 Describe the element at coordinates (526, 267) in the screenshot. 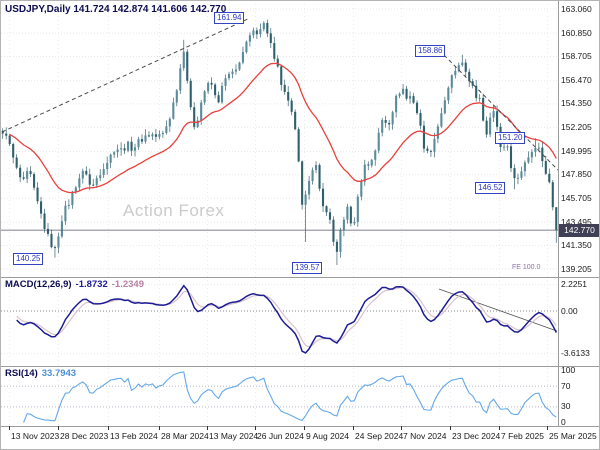

I see `fib-extension-label: FE 100.0` at that location.